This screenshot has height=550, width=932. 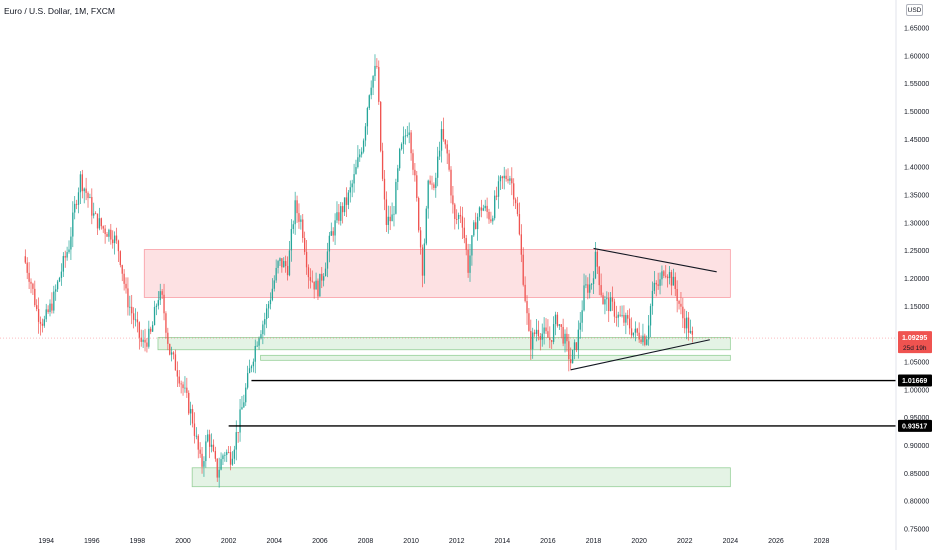 What do you see at coordinates (916, 363) in the screenshot?
I see `price-tick-label: 1.05000` at bounding box center [916, 363].